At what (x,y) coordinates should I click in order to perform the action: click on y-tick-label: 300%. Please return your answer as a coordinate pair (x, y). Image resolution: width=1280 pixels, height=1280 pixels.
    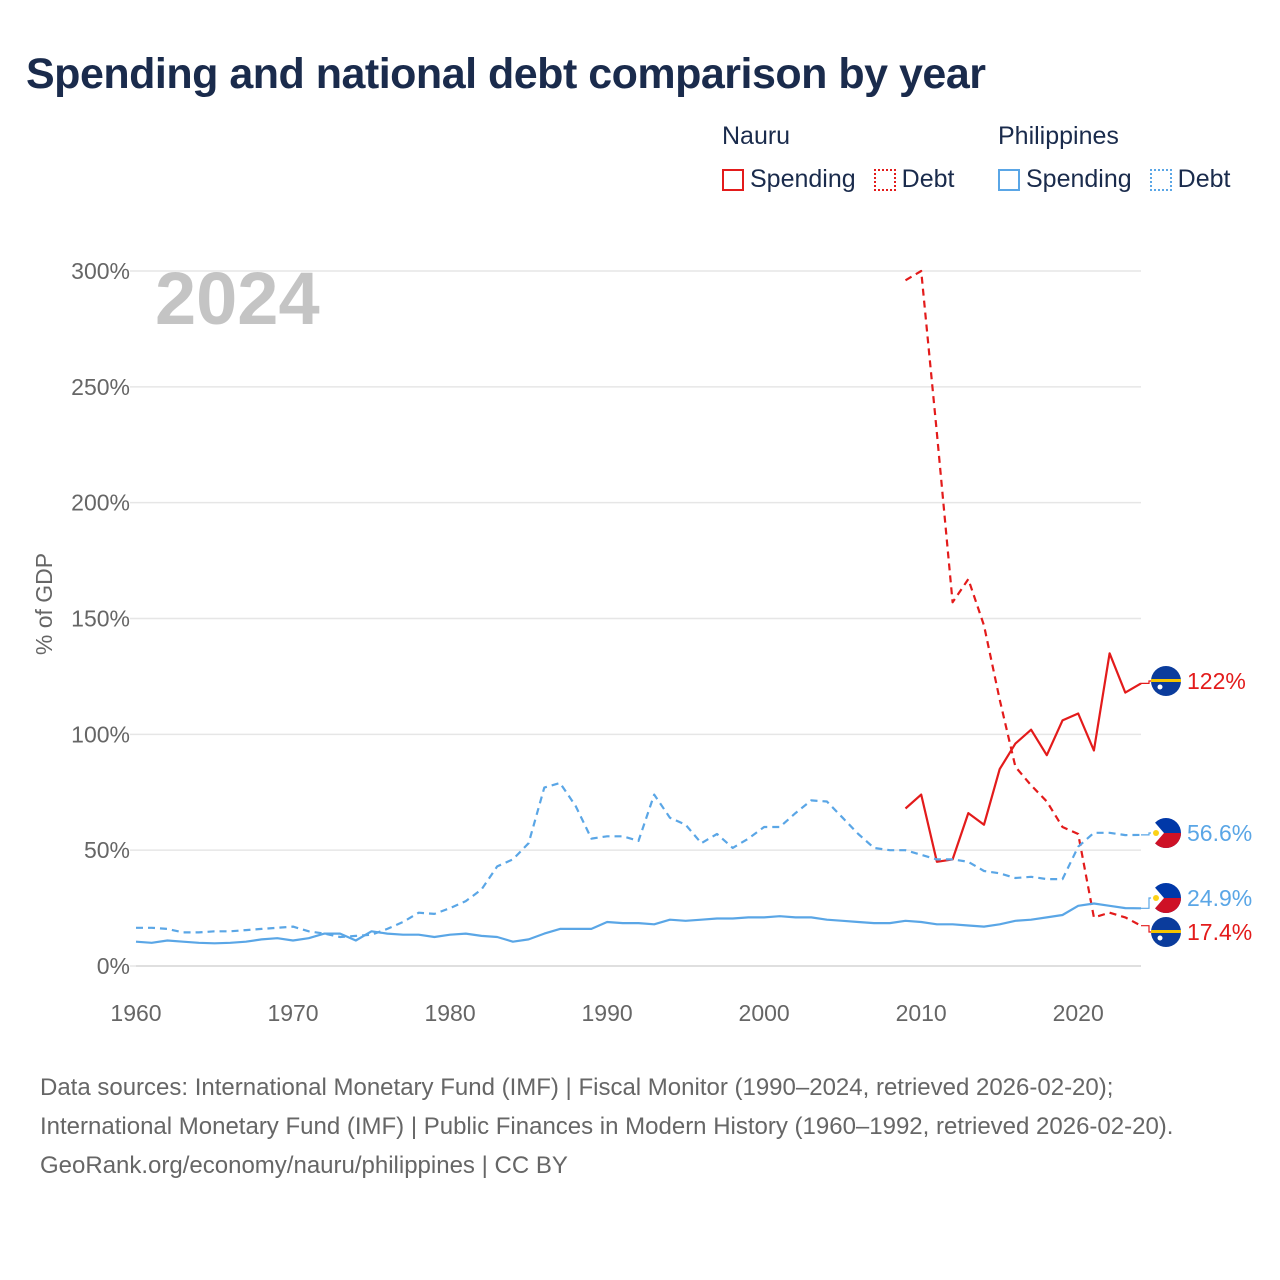
    Looking at the image, I should click on (100, 271).